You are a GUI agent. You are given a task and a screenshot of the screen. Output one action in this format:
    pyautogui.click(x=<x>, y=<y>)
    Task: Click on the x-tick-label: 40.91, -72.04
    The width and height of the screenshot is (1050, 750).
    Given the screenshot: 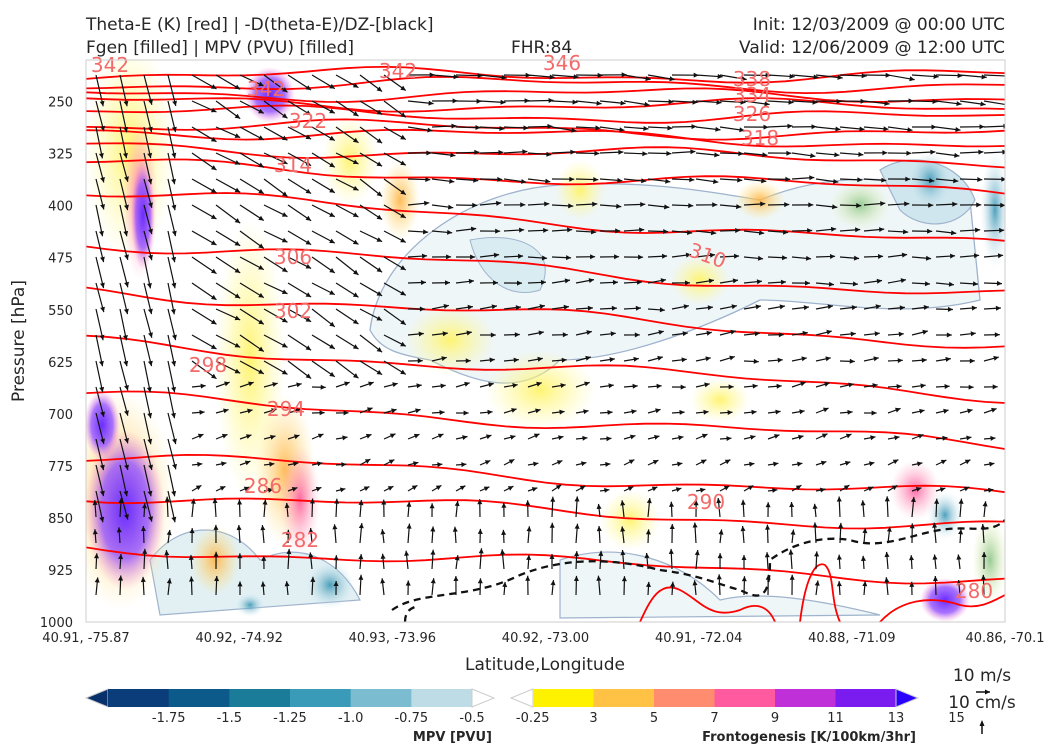 What is the action you would take?
    pyautogui.click(x=698, y=638)
    